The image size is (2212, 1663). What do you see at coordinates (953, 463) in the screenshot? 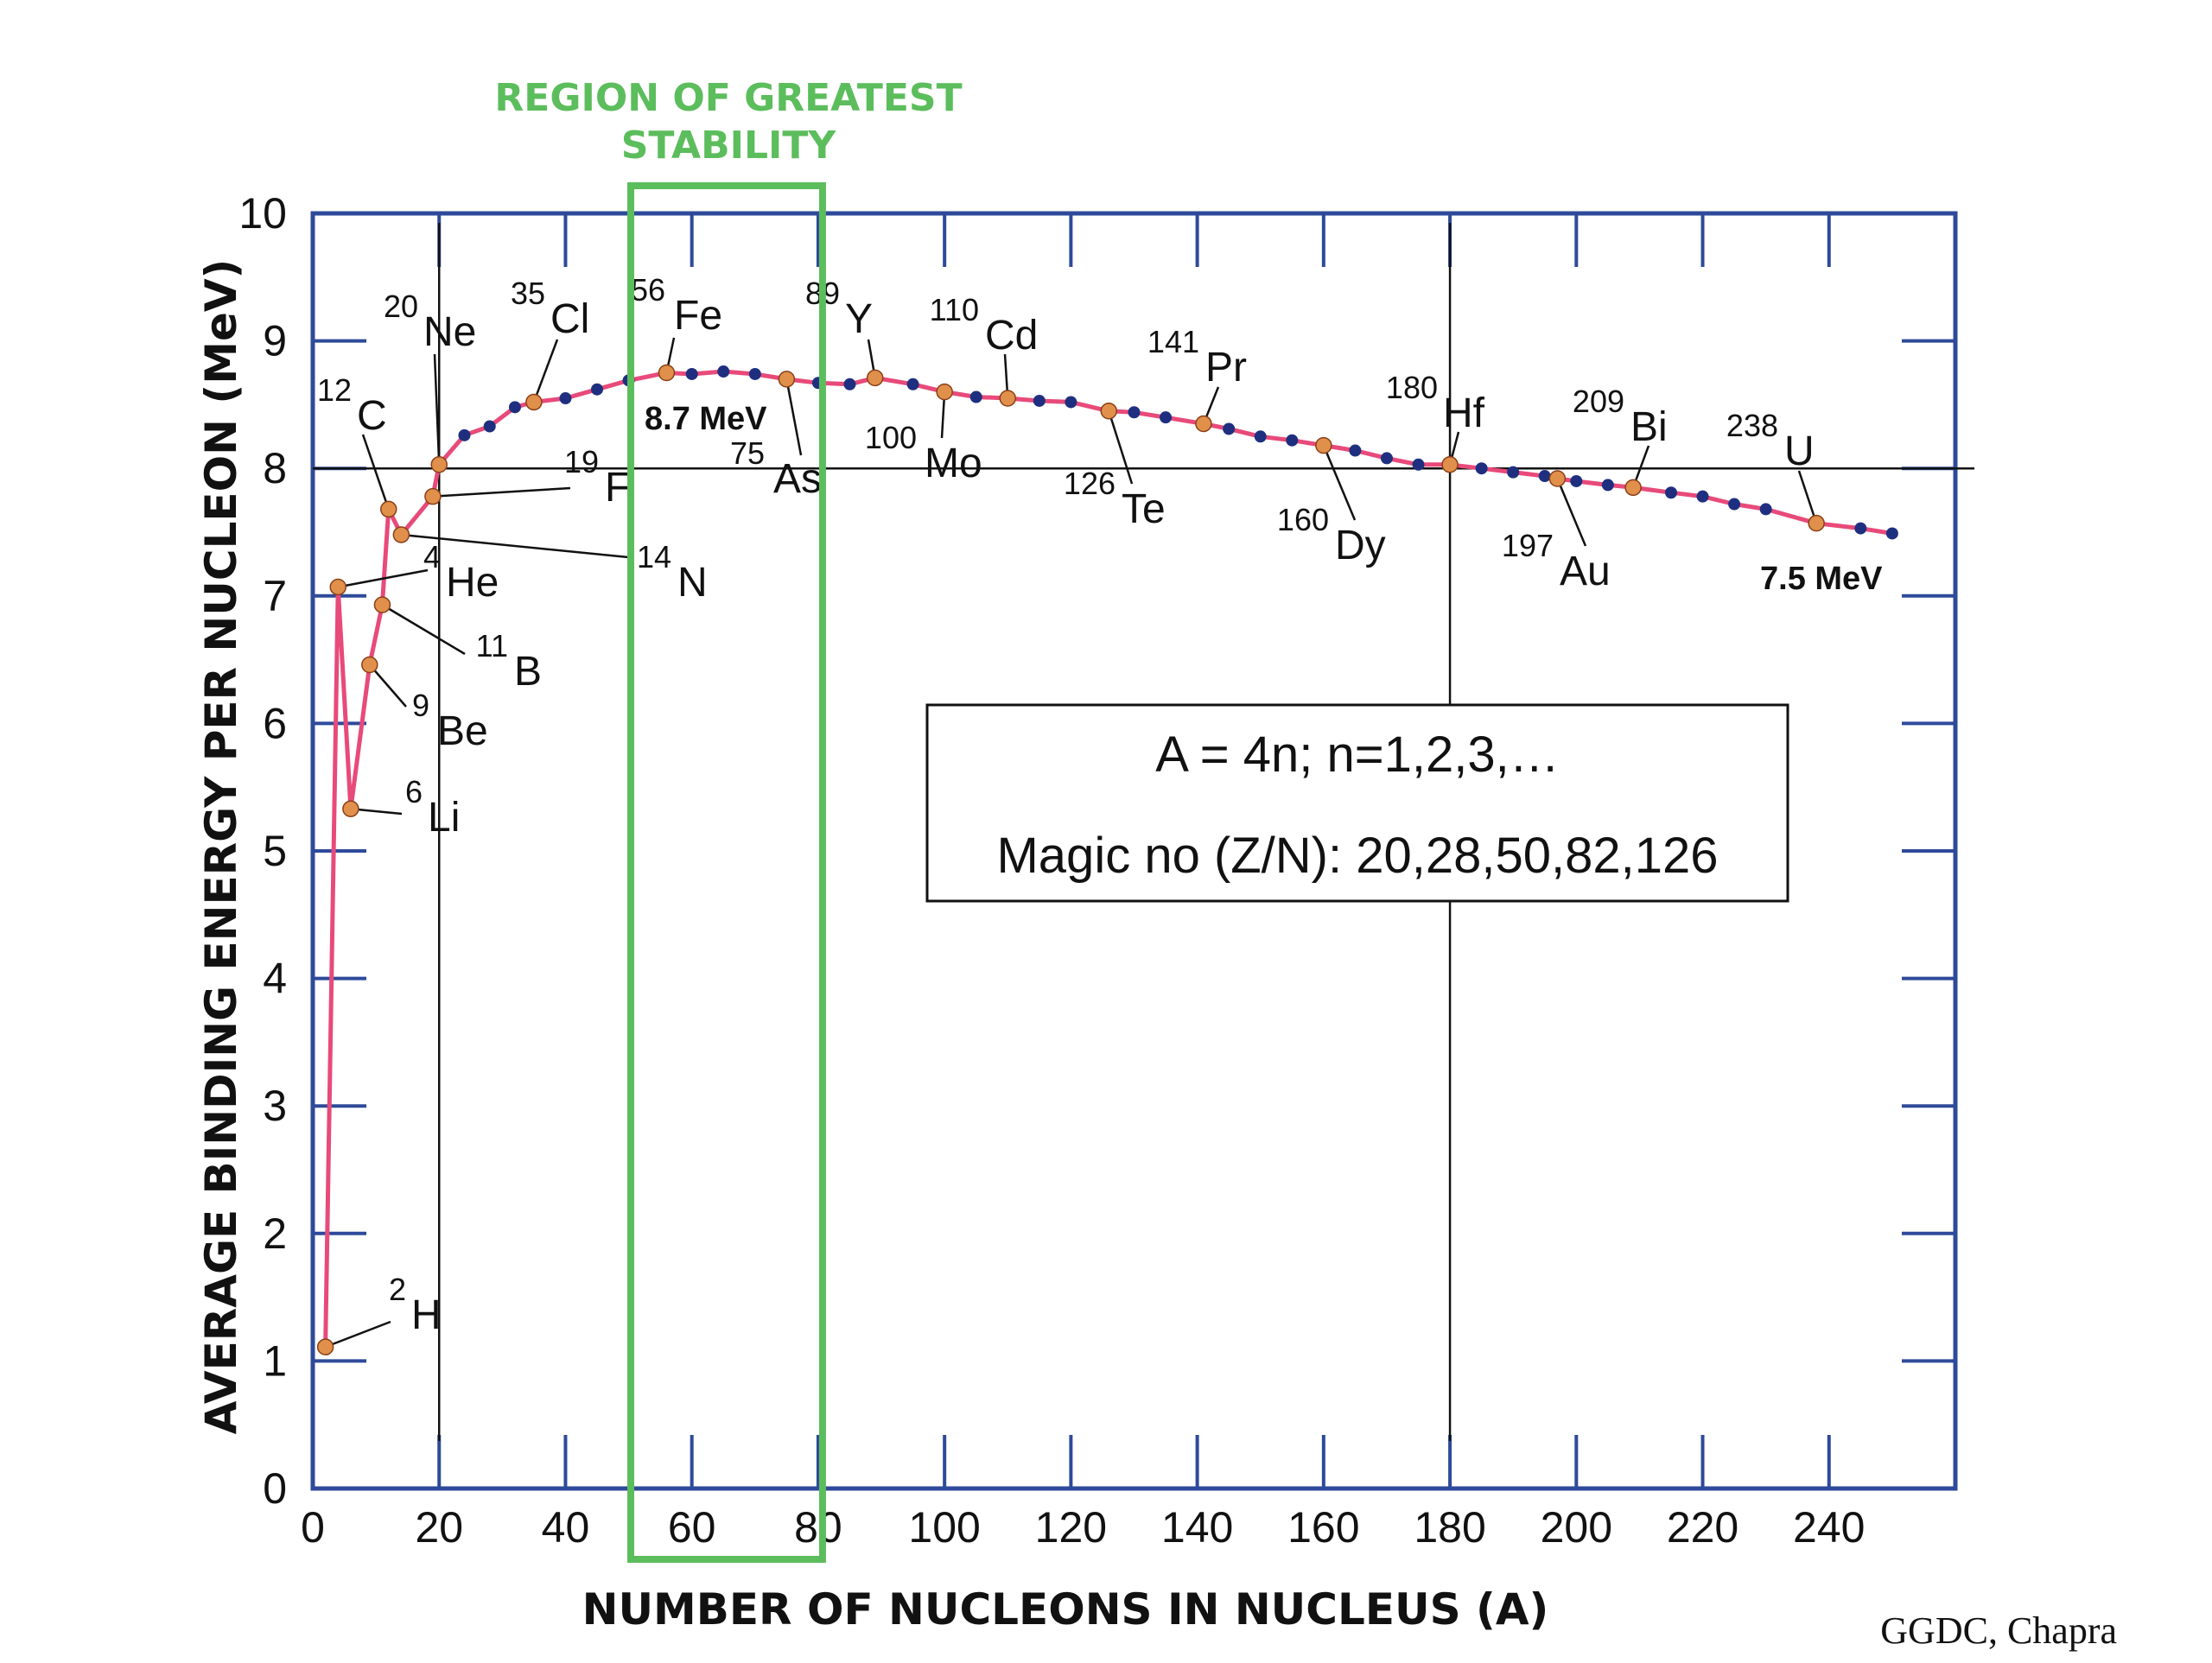
I see `element-symbol-mo: Mo` at bounding box center [953, 463].